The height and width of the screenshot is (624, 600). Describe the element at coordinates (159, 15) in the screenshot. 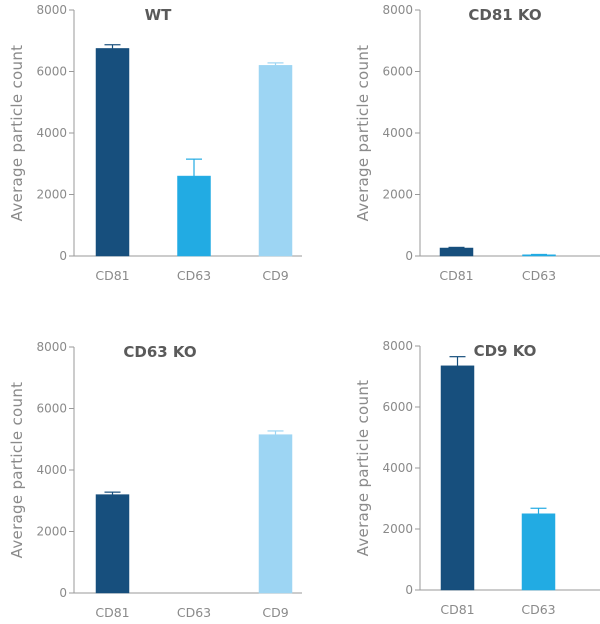

I see `chart-title: WT` at that location.